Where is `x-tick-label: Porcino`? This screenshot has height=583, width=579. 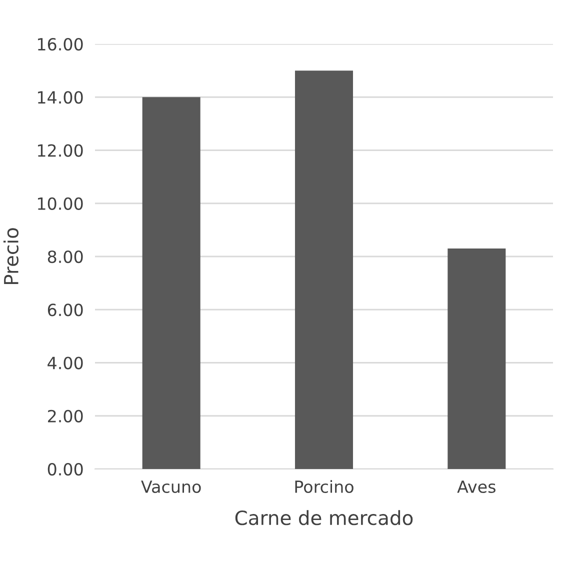 x-tick-label: Porcino is located at coordinates (324, 487).